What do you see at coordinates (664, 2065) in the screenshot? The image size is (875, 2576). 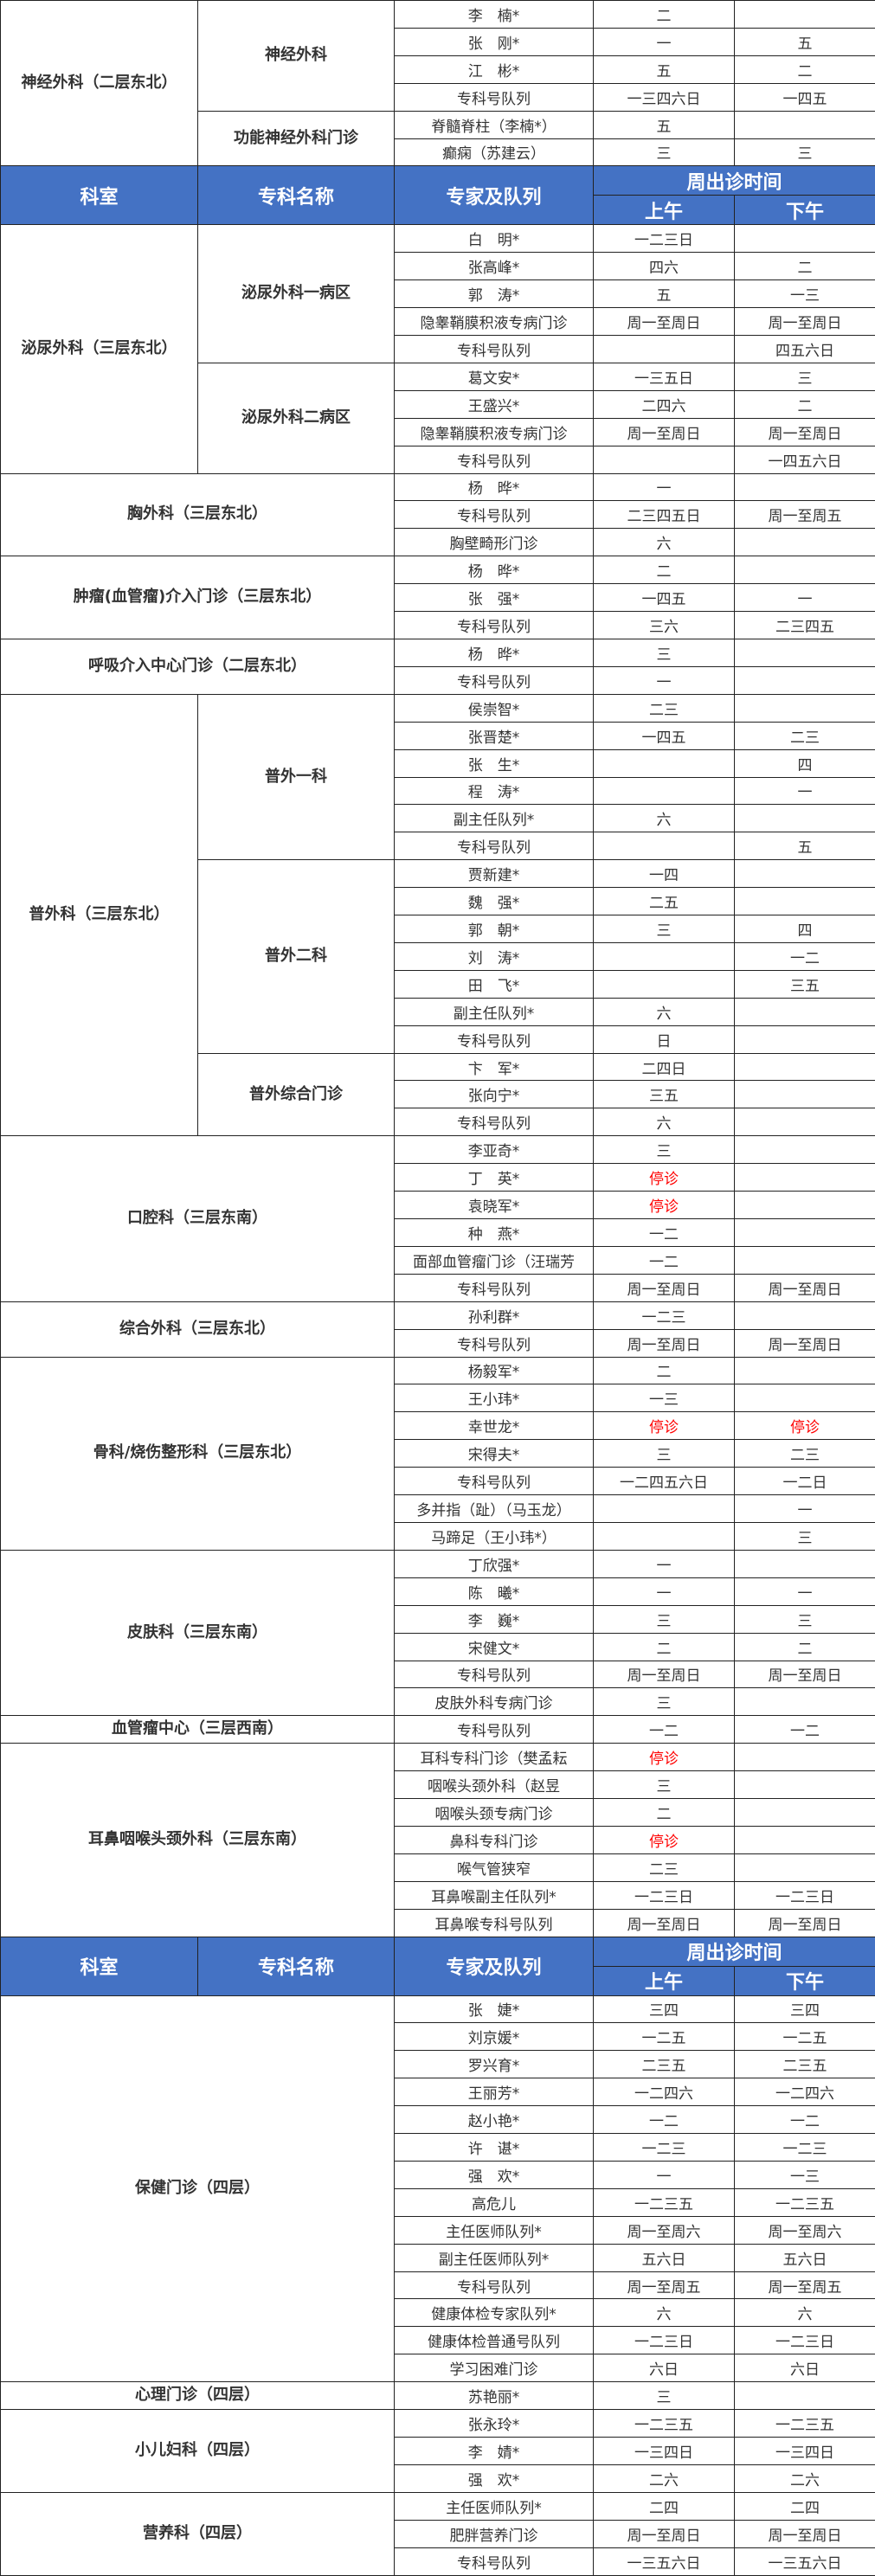 I see `am-schedule: 二三五` at bounding box center [664, 2065].